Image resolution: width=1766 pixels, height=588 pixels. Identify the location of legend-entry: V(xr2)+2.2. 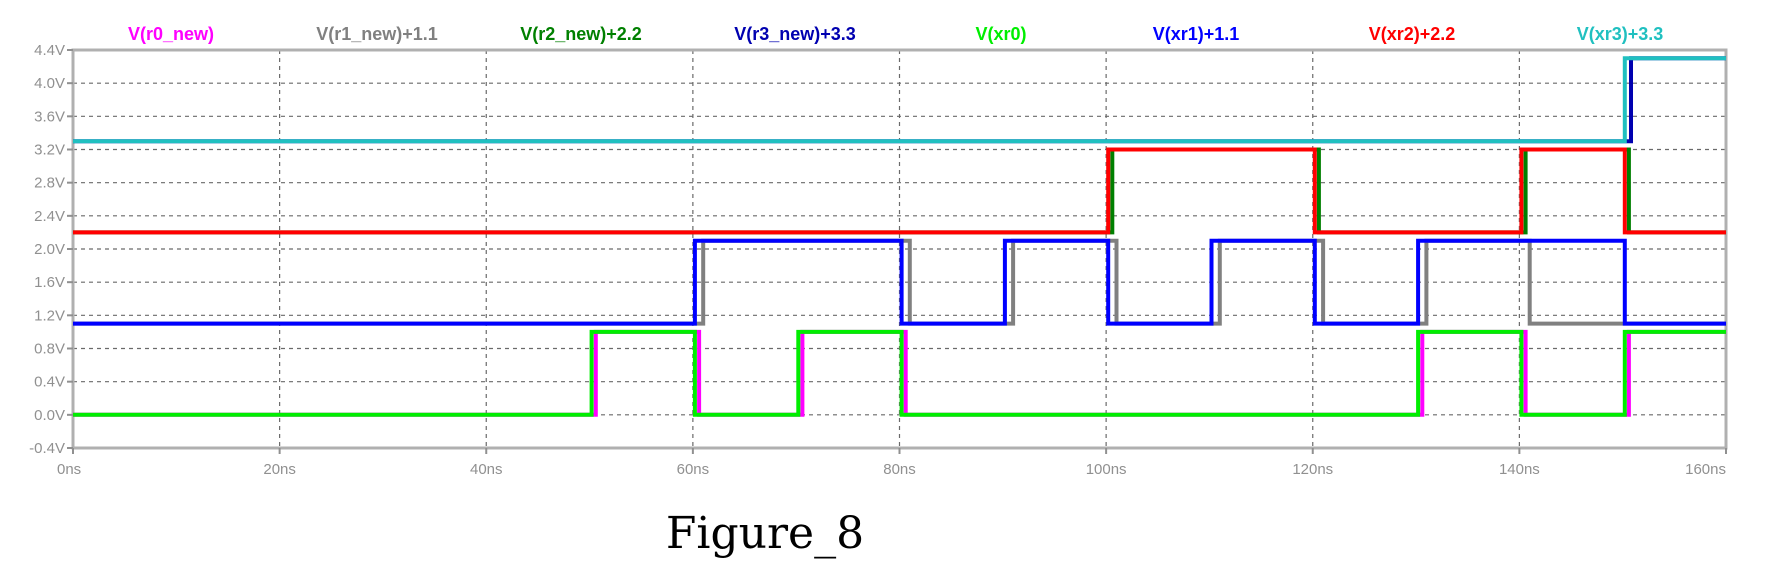
(1412, 34).